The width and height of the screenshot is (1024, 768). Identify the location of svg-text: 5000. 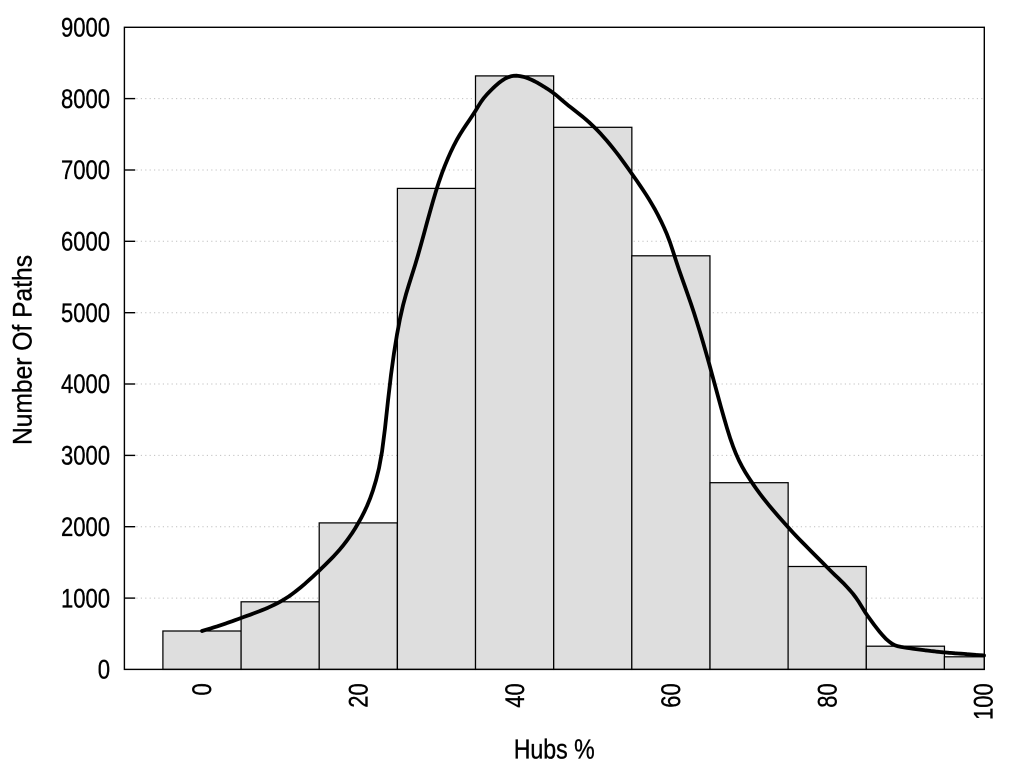
(85, 313).